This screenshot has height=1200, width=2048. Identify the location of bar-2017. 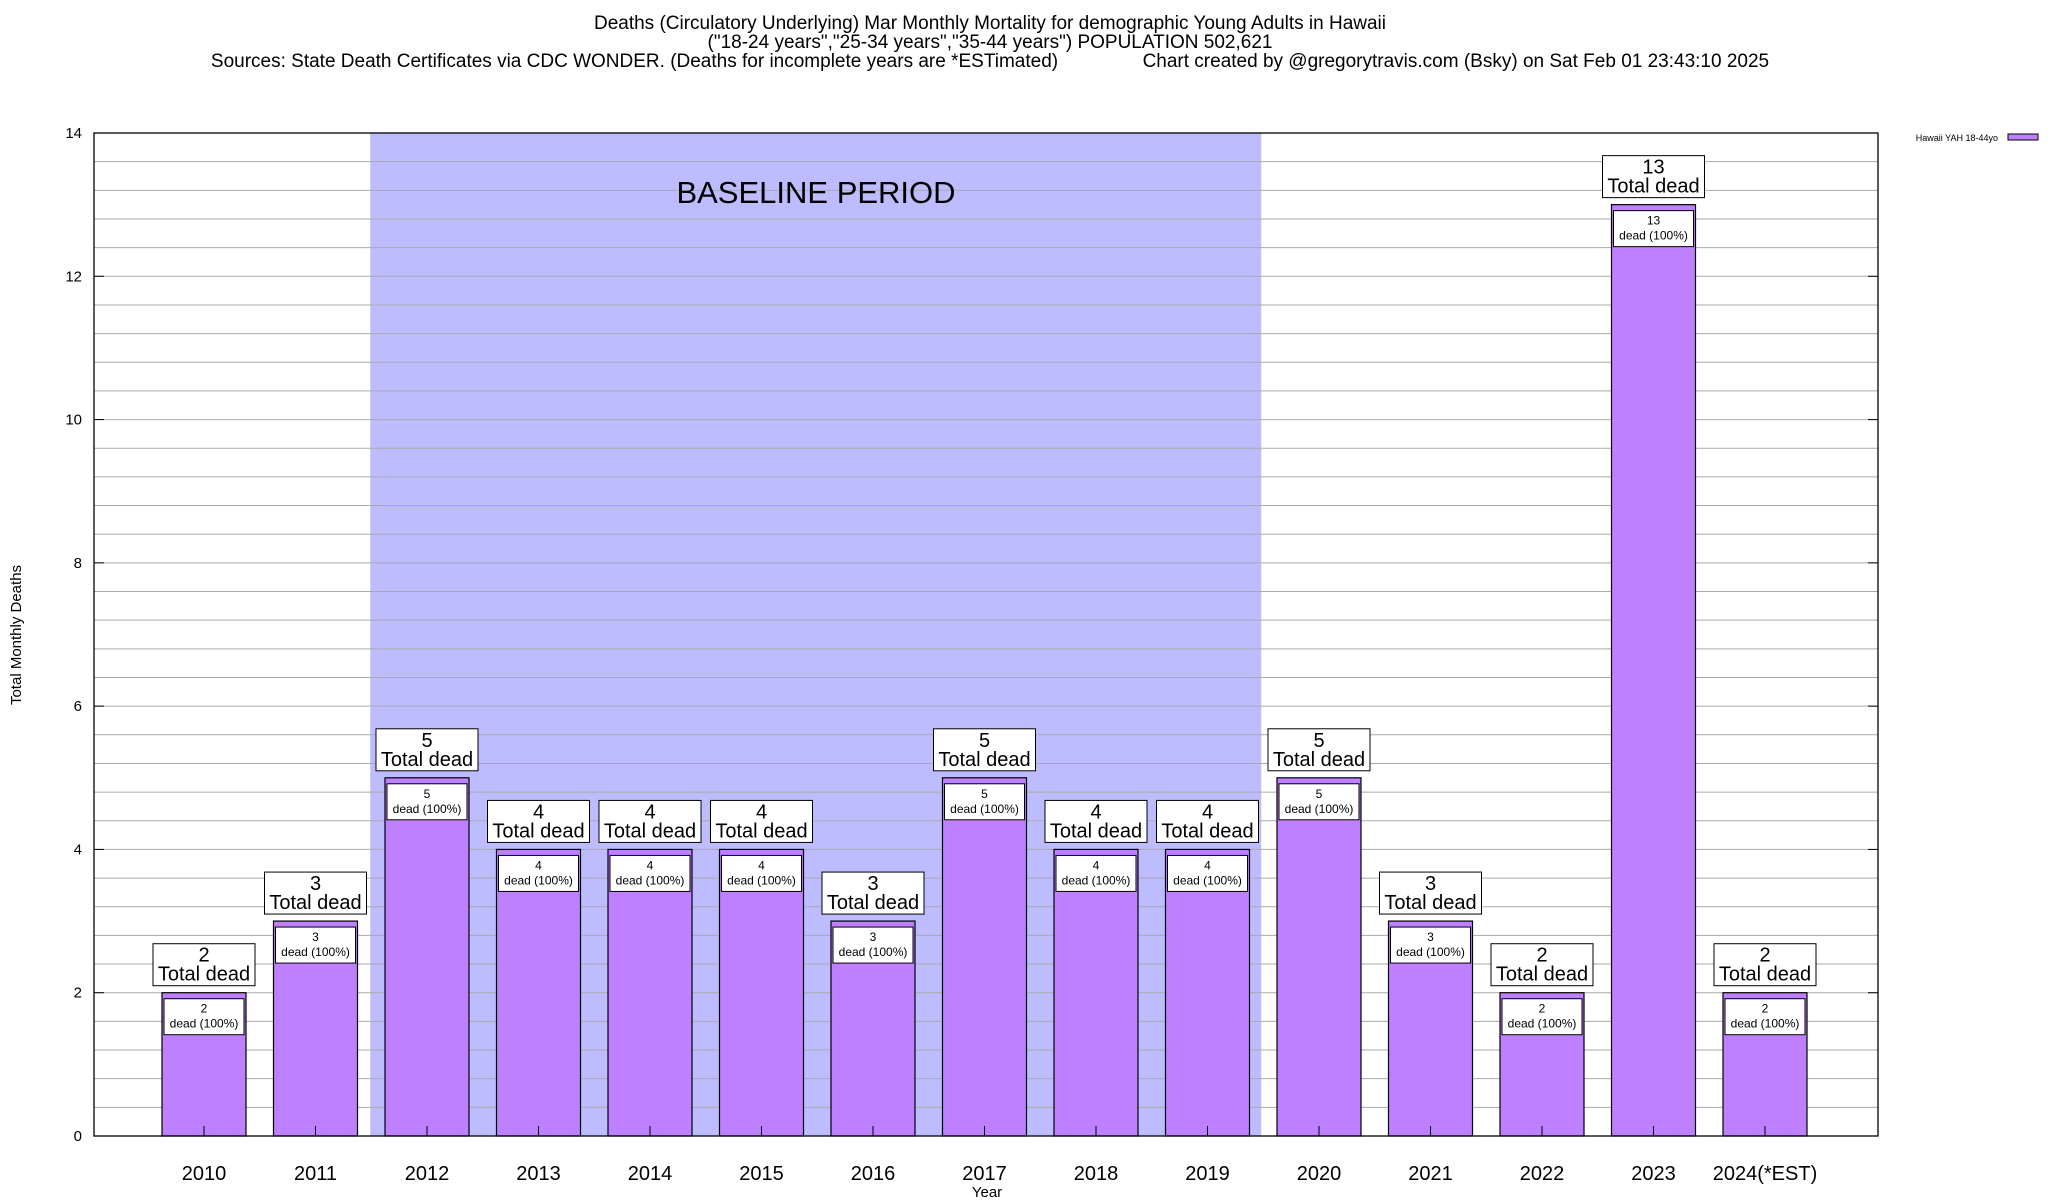
(984, 957).